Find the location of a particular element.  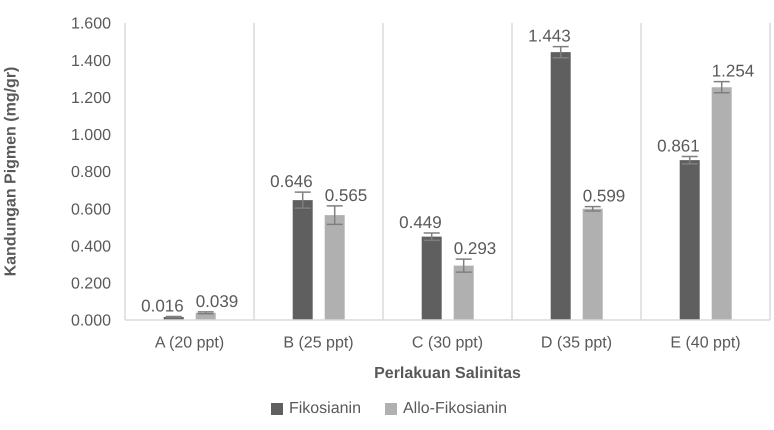

data-label: 0.293 is located at coordinates (475, 248).